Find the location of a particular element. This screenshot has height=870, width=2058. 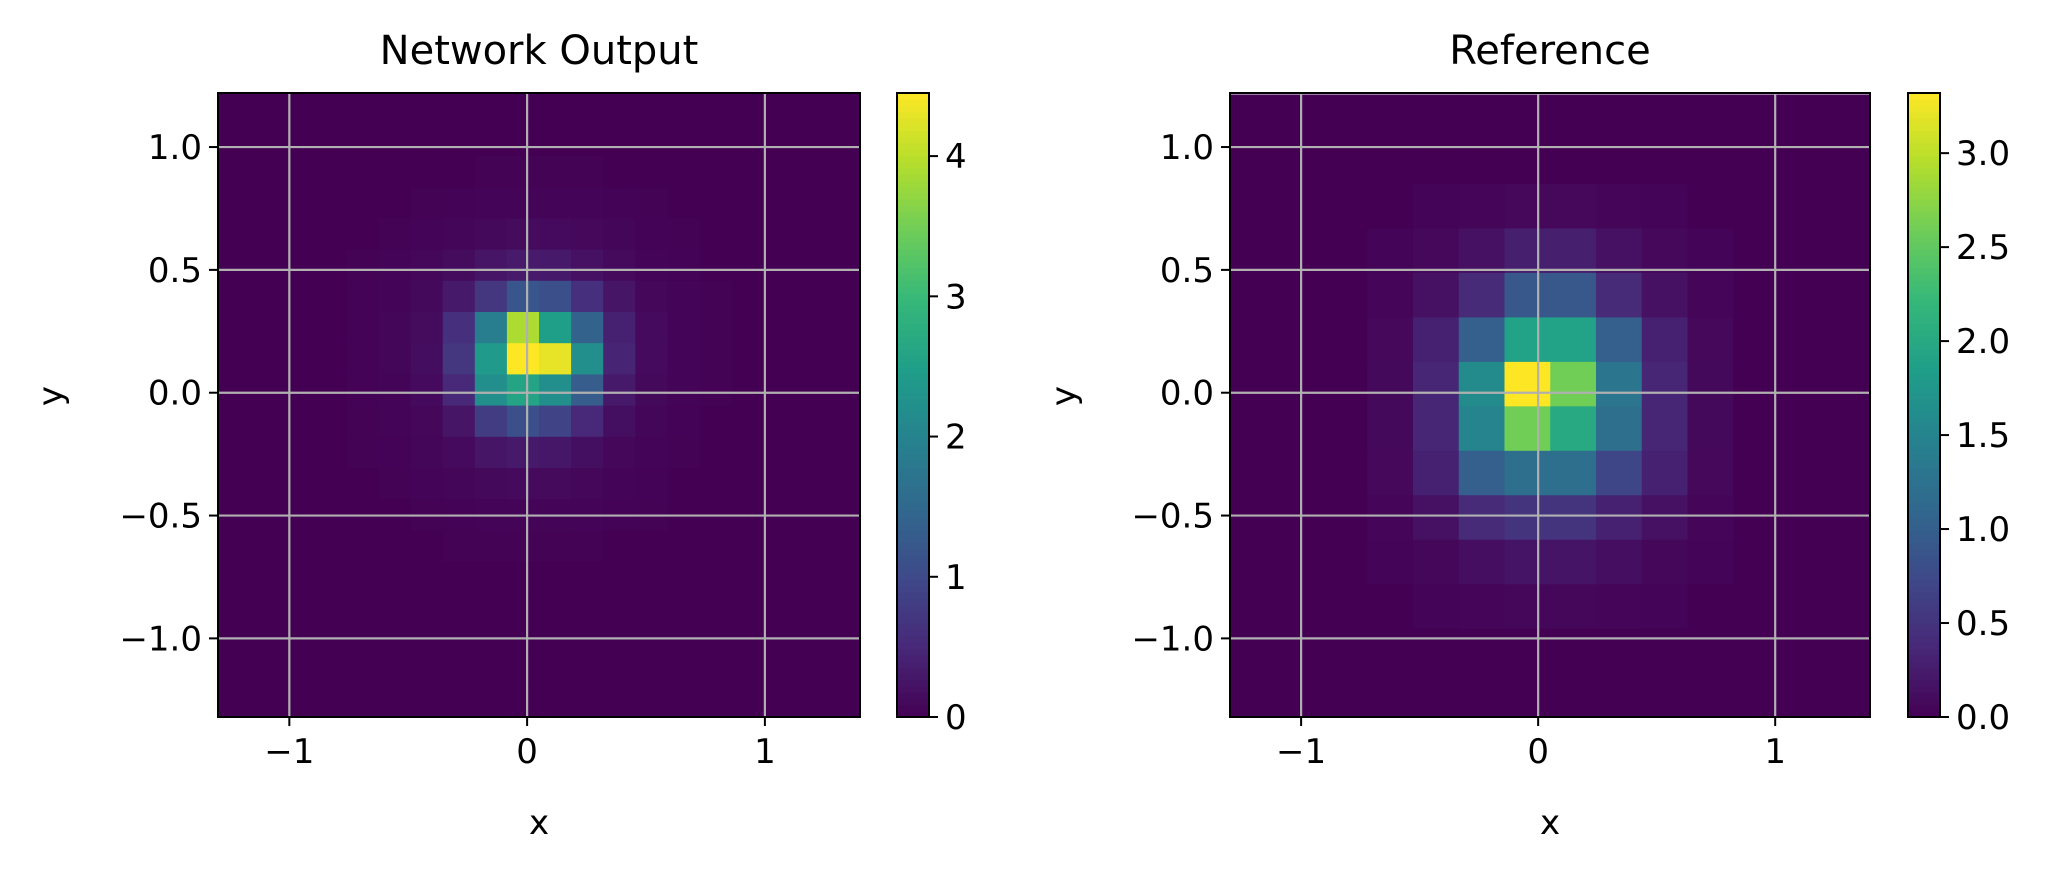

colorbar-tick-label: 1.0 is located at coordinates (1983, 530).